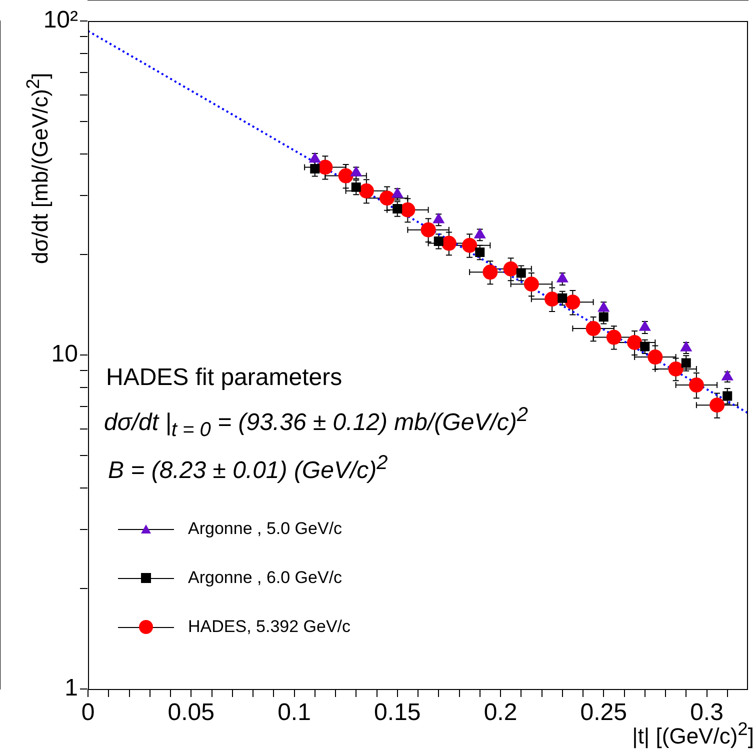 Image resolution: width=756 pixels, height=752 pixels. I want to click on annotation: B = (8.23 ± 0.01) (GeV/c)$^{2}$, so click(248, 468).